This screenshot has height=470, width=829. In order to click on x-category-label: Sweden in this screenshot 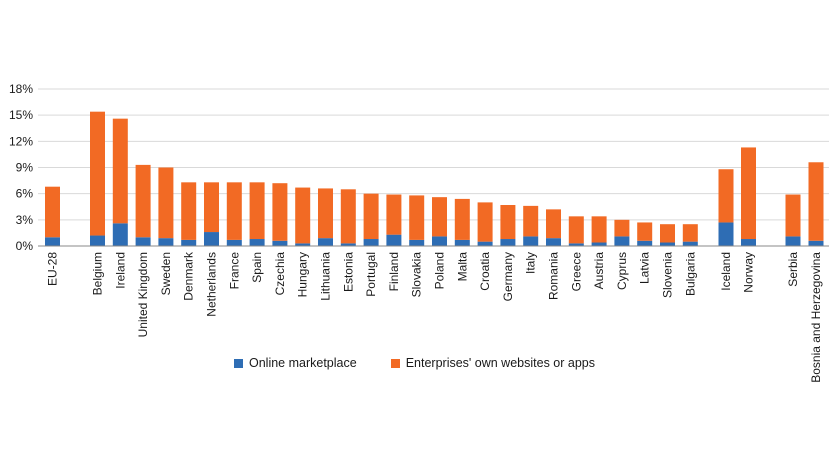, I will do `click(166, 273)`.